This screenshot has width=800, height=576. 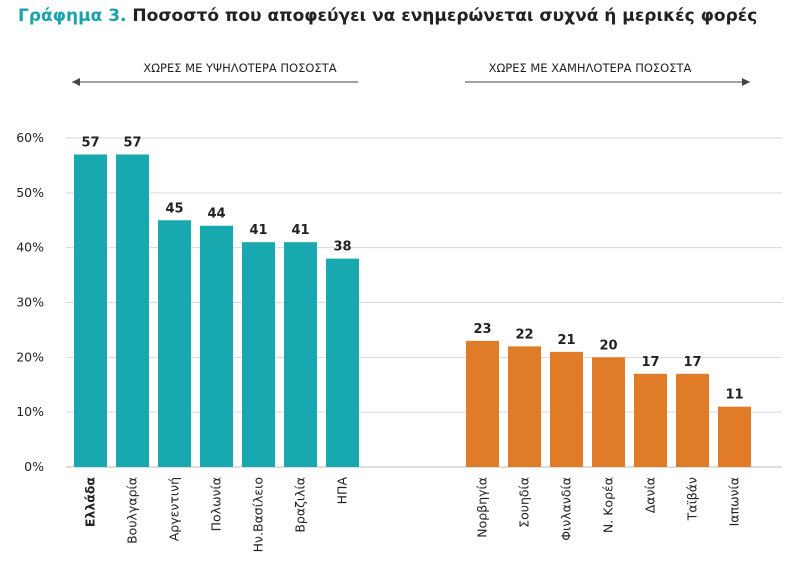 What do you see at coordinates (608, 505) in the screenshot?
I see `category-label: Ν. Κορέα` at bounding box center [608, 505].